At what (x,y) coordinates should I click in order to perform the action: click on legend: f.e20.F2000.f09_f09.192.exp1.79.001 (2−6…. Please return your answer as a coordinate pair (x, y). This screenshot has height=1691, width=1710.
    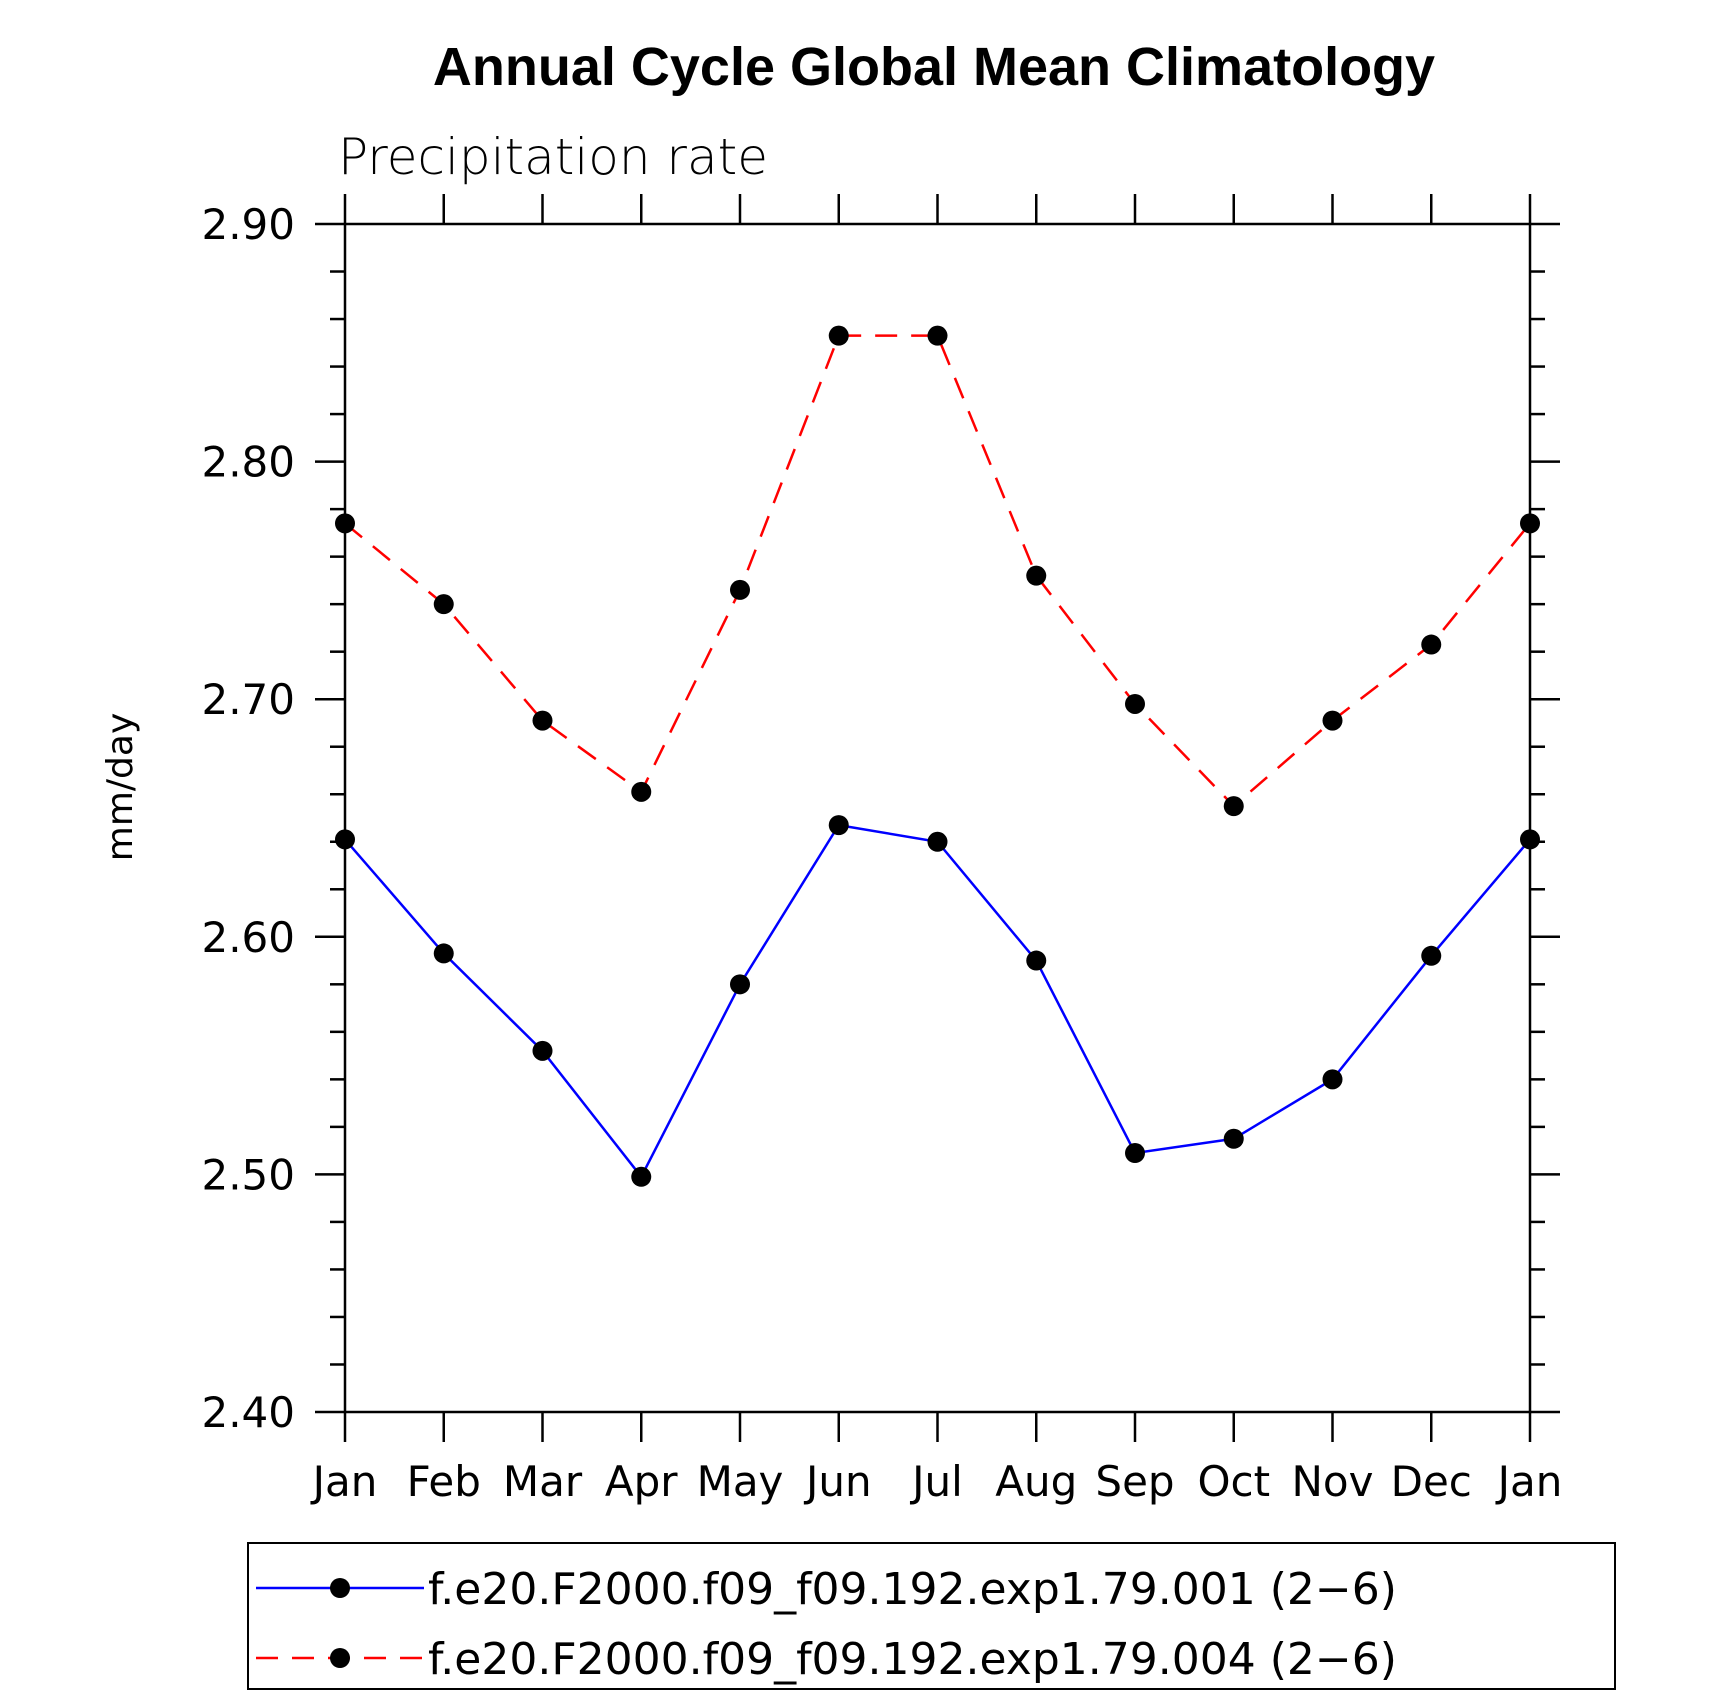
    Looking at the image, I should click on (931, 1616).